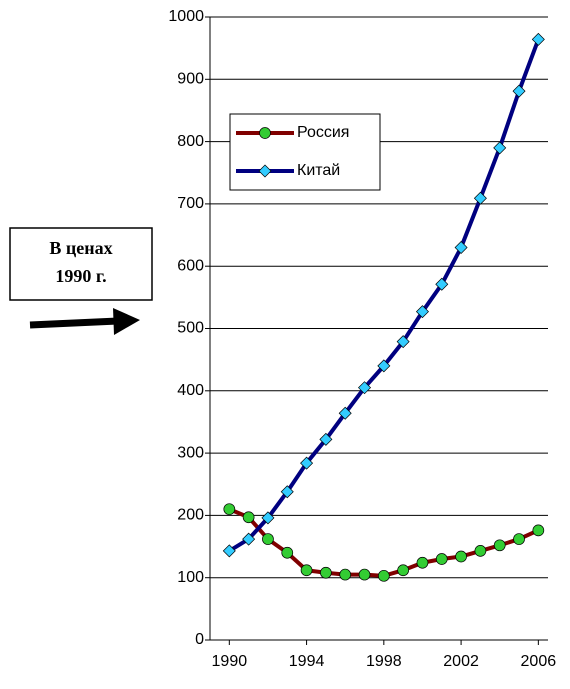 The image size is (570, 689). I want to click on y-tick-label: 800, so click(190, 141).